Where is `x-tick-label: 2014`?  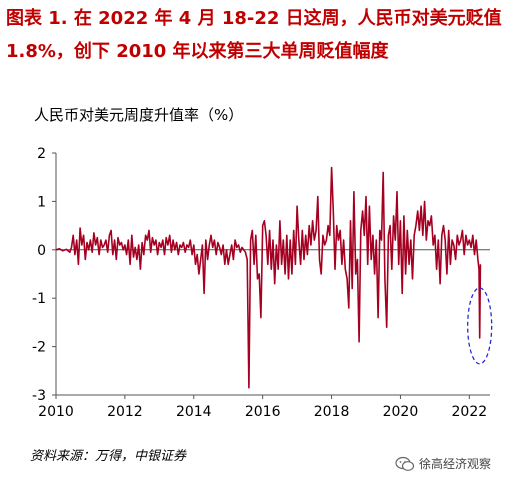 x-tick-label: 2014 is located at coordinates (194, 412).